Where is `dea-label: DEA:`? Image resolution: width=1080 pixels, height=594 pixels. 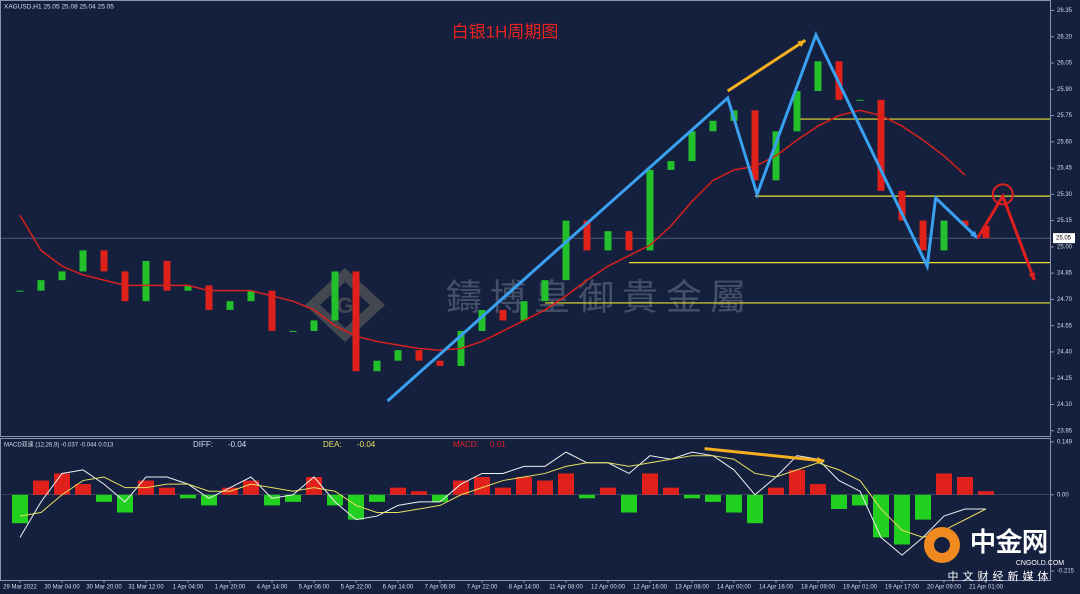 dea-label: DEA: is located at coordinates (332, 444).